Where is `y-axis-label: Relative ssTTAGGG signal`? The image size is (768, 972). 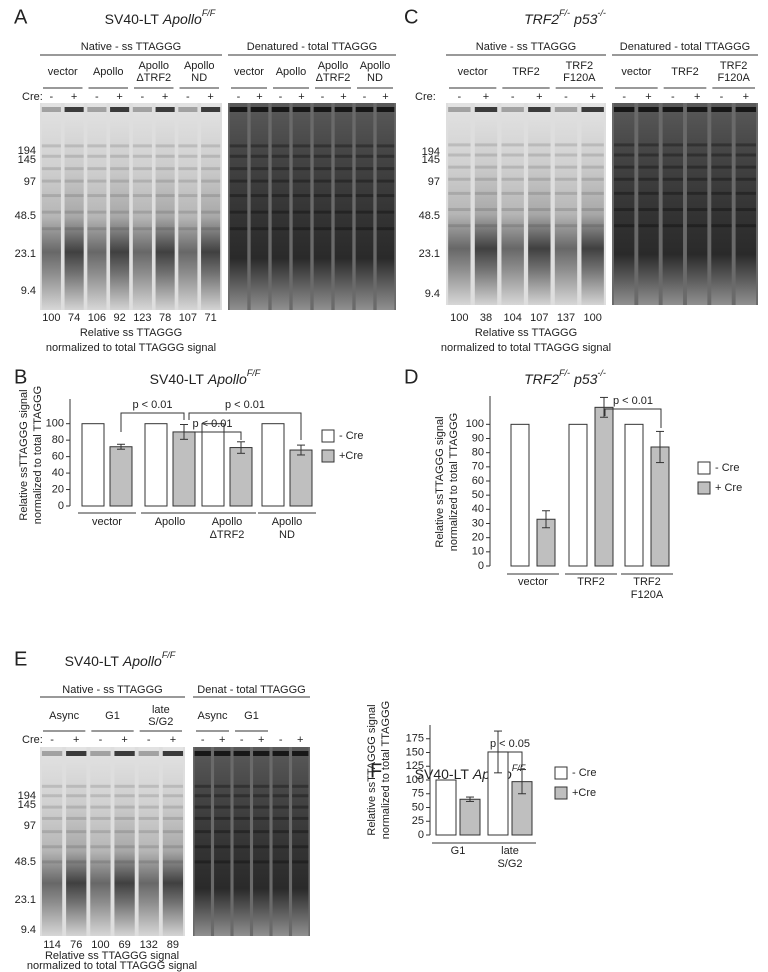
y-axis-label: Relative ssTTAGGG signal is located at coordinates (24, 454).